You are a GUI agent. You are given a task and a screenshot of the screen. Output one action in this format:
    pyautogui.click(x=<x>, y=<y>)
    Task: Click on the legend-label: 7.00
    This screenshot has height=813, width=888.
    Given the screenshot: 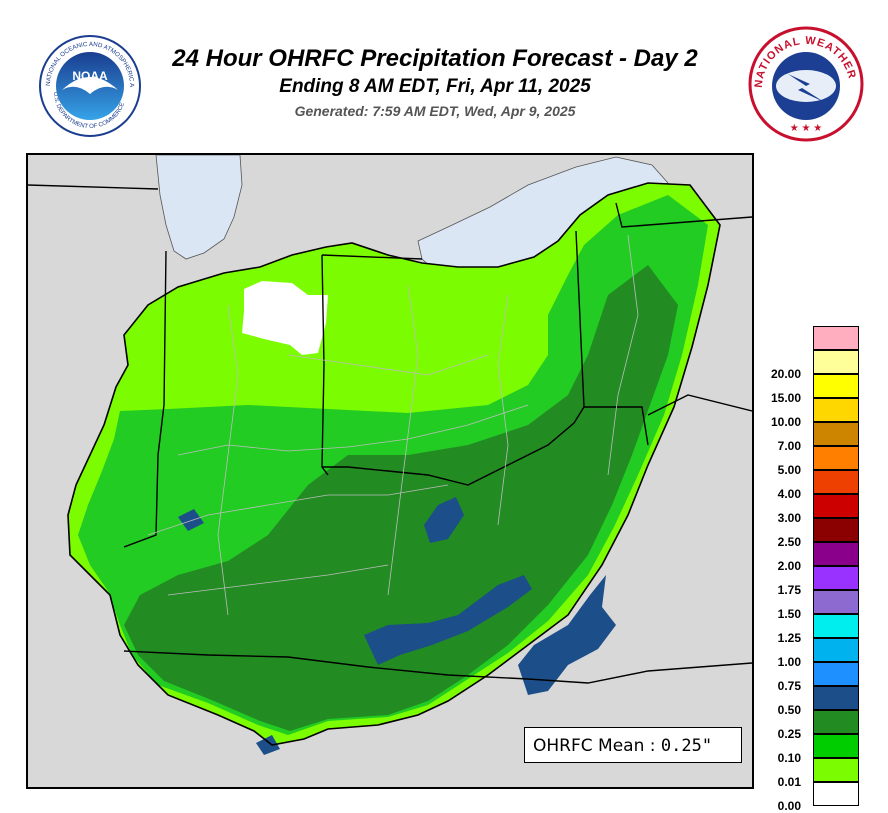 What is the action you would take?
    pyautogui.click(x=789, y=446)
    